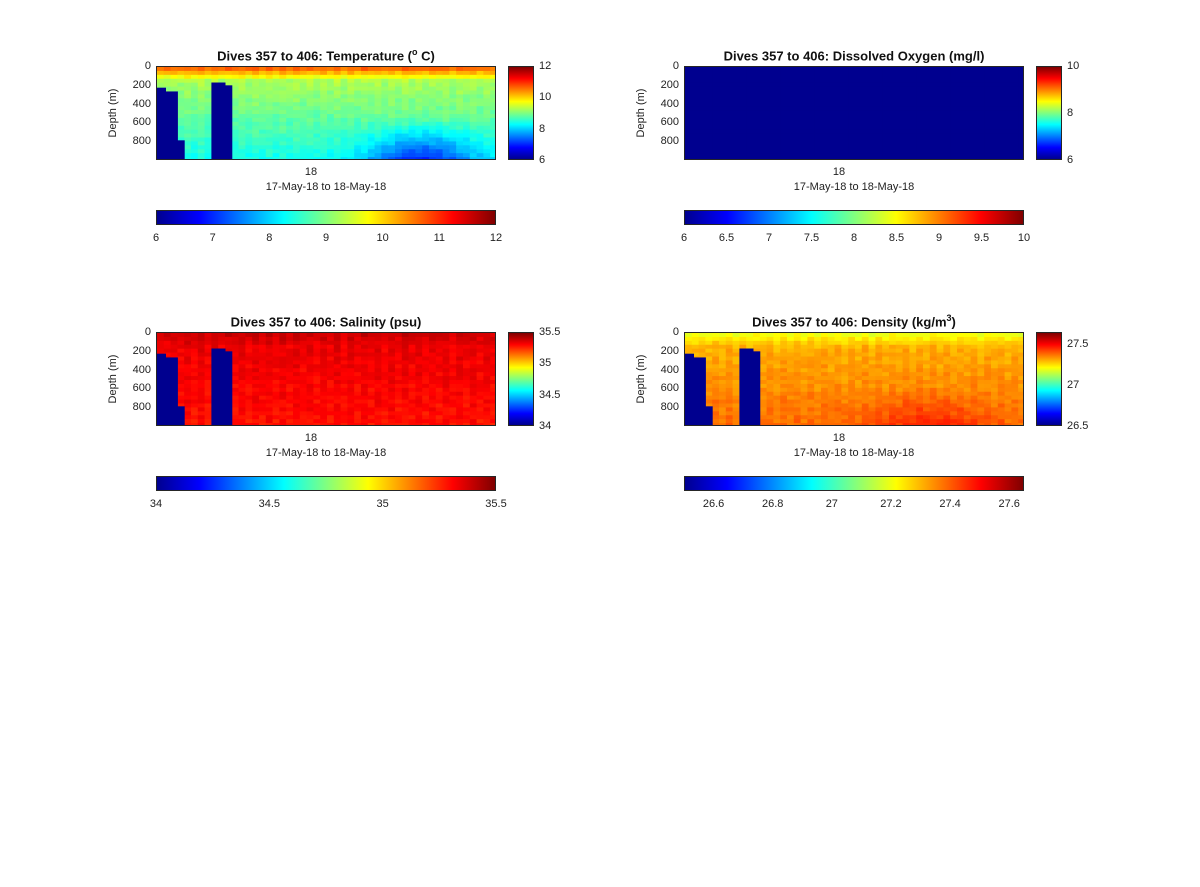  I want to click on colorbar-tick-label: 8.5, so click(896, 238).